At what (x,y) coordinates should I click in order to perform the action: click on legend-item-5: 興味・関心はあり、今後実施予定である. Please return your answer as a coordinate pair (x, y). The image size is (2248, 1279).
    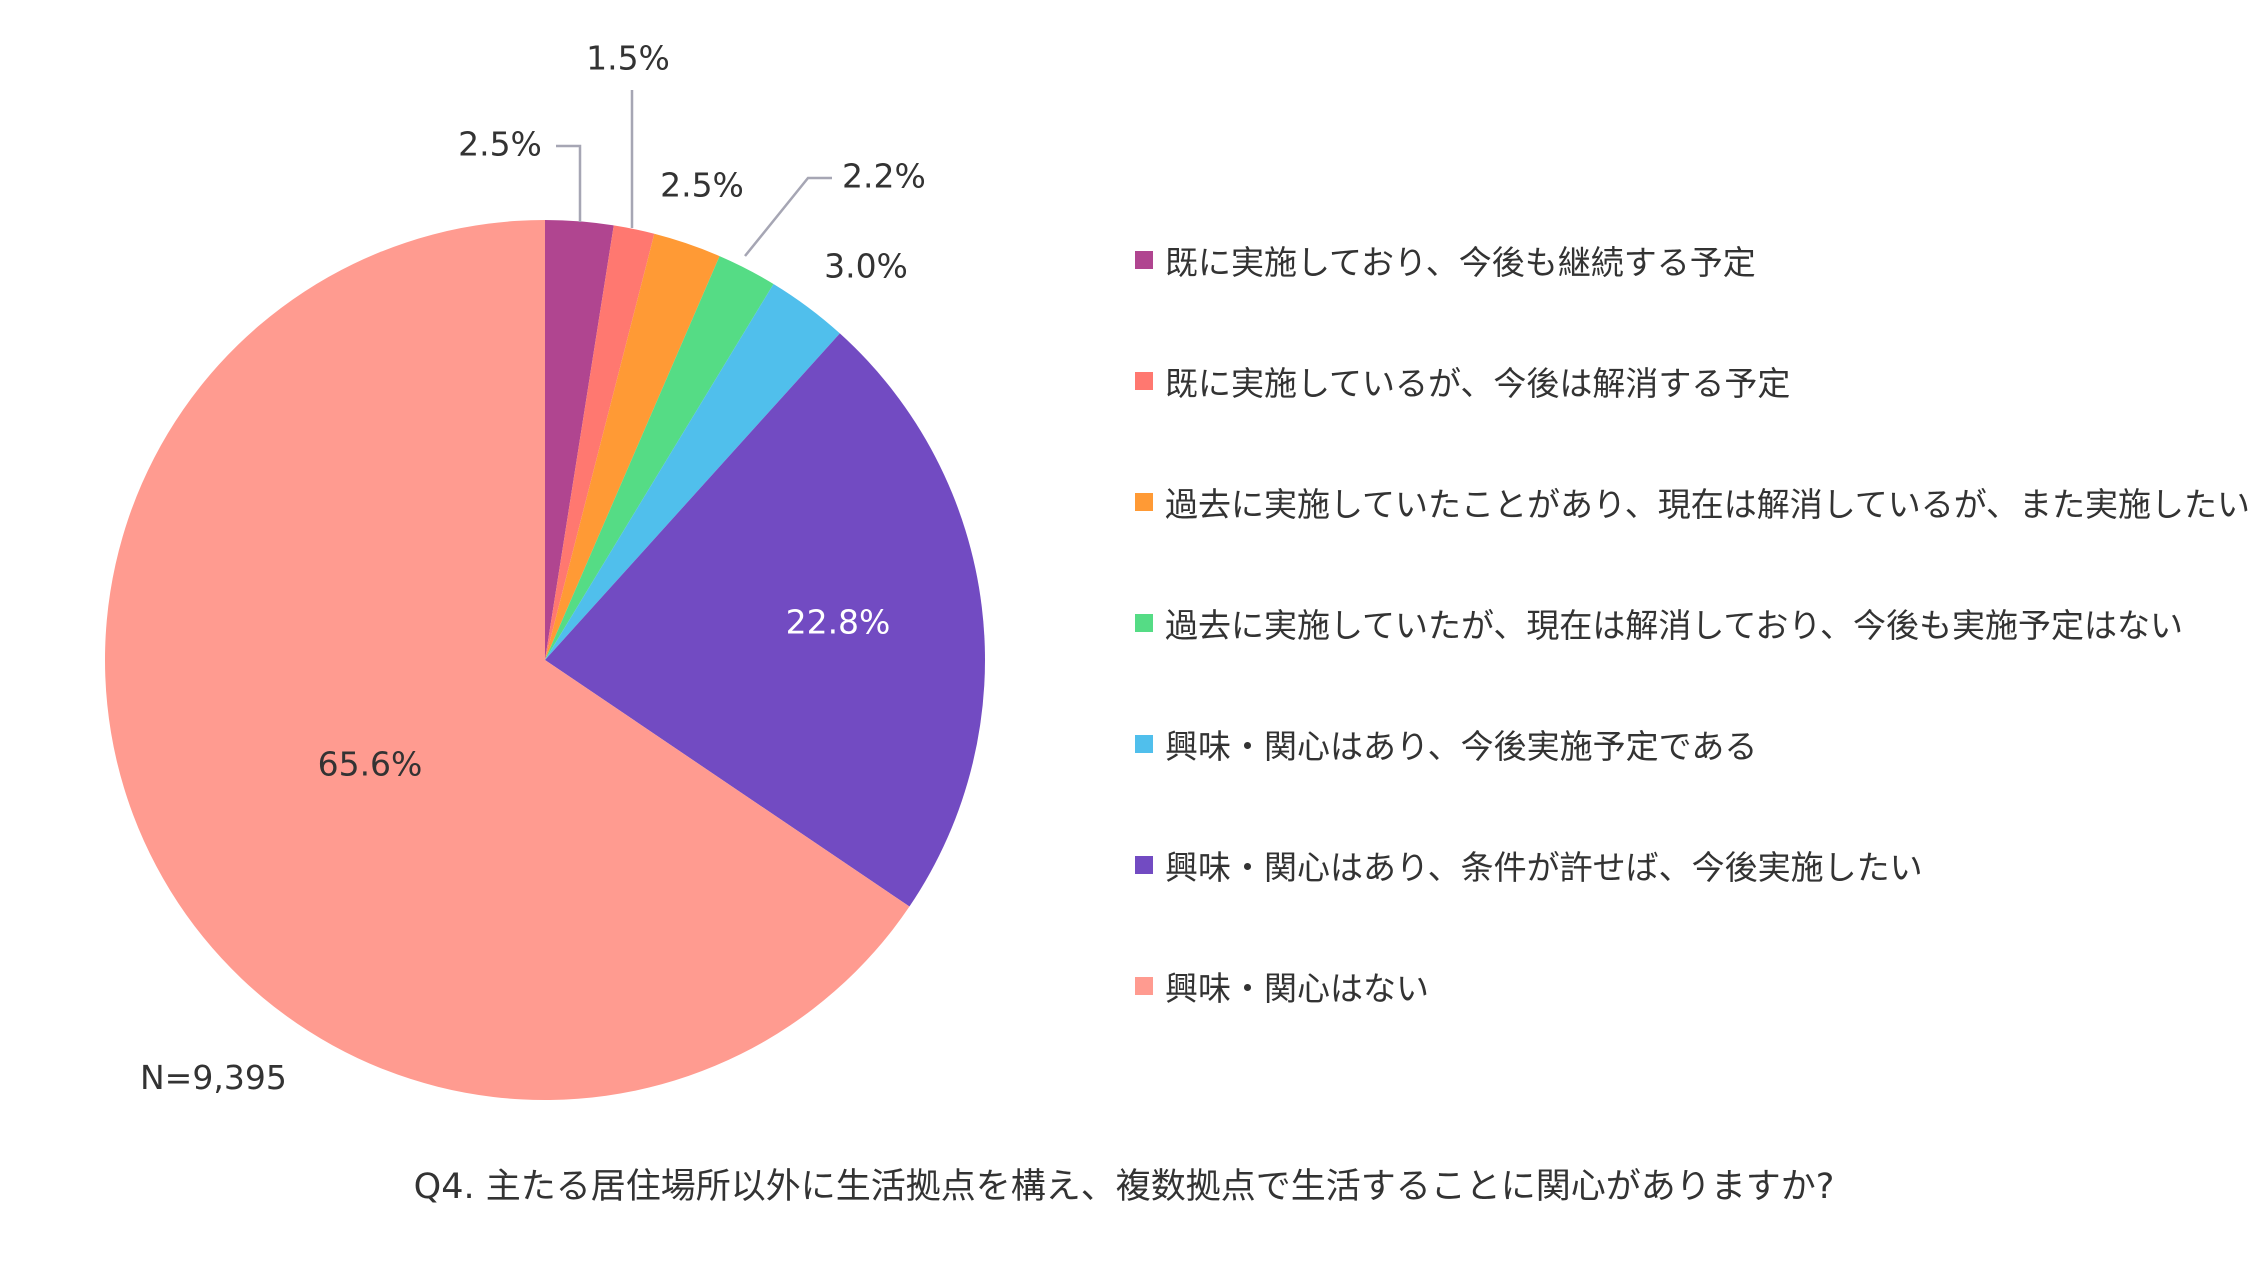
    Looking at the image, I should click on (1446, 745).